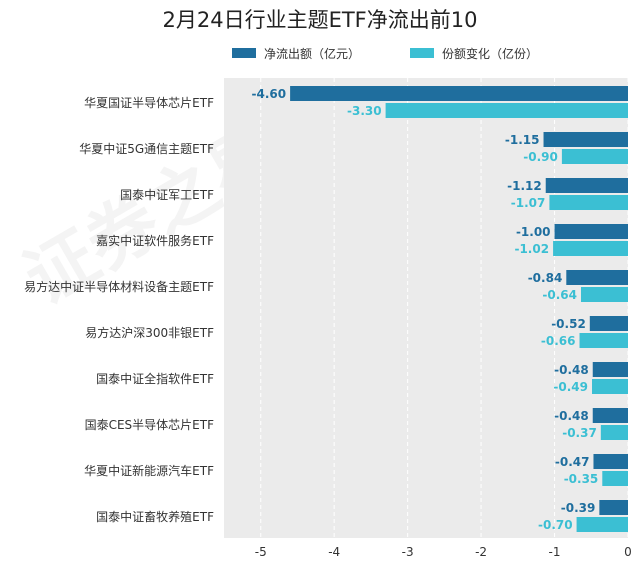 The width and height of the screenshot is (640, 570). Describe the element at coordinates (312, 53) in the screenshot. I see `legend-label: 净流出额（亿元）` at that location.